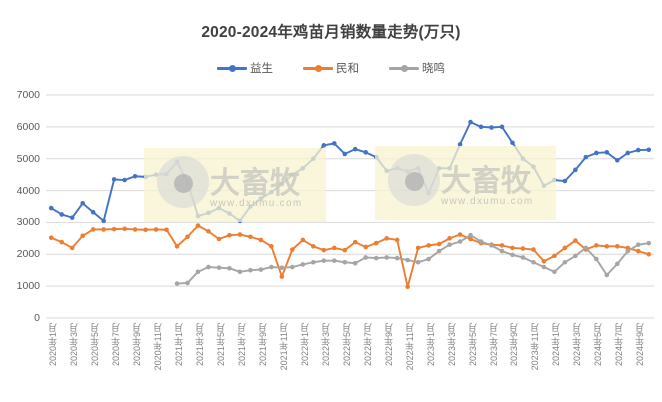 The height and width of the screenshot is (402, 662). What do you see at coordinates (417, 68) in the screenshot?
I see `legend-item-晓鸣: 晓鸣` at bounding box center [417, 68].